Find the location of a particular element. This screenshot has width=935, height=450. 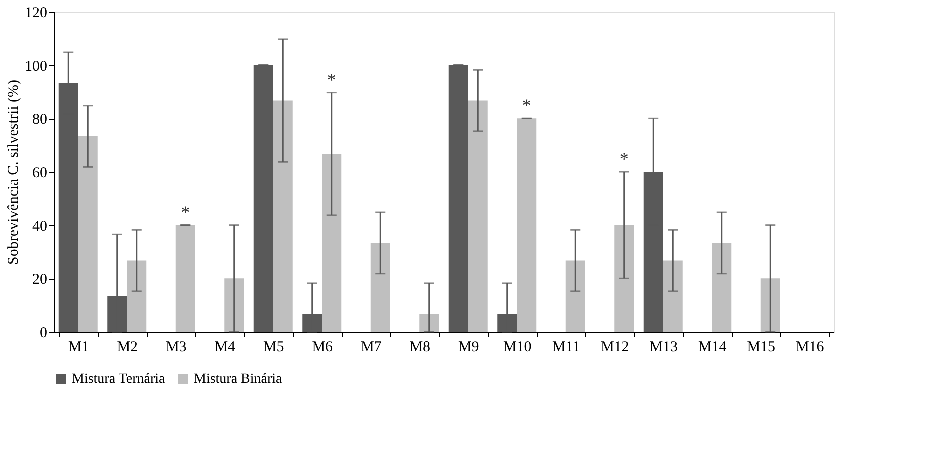

y-tick-label: 40 is located at coordinates (40, 226).